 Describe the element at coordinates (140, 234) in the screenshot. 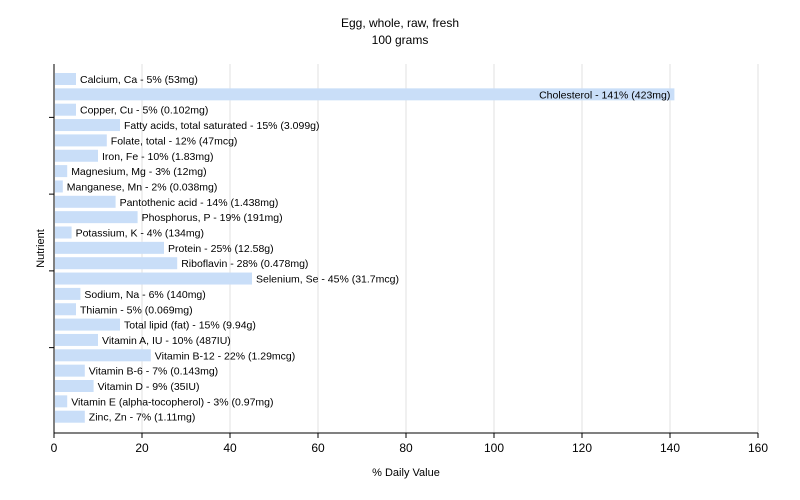

I see `bar-label-10: Potassium, K - 4% (134mg)` at that location.